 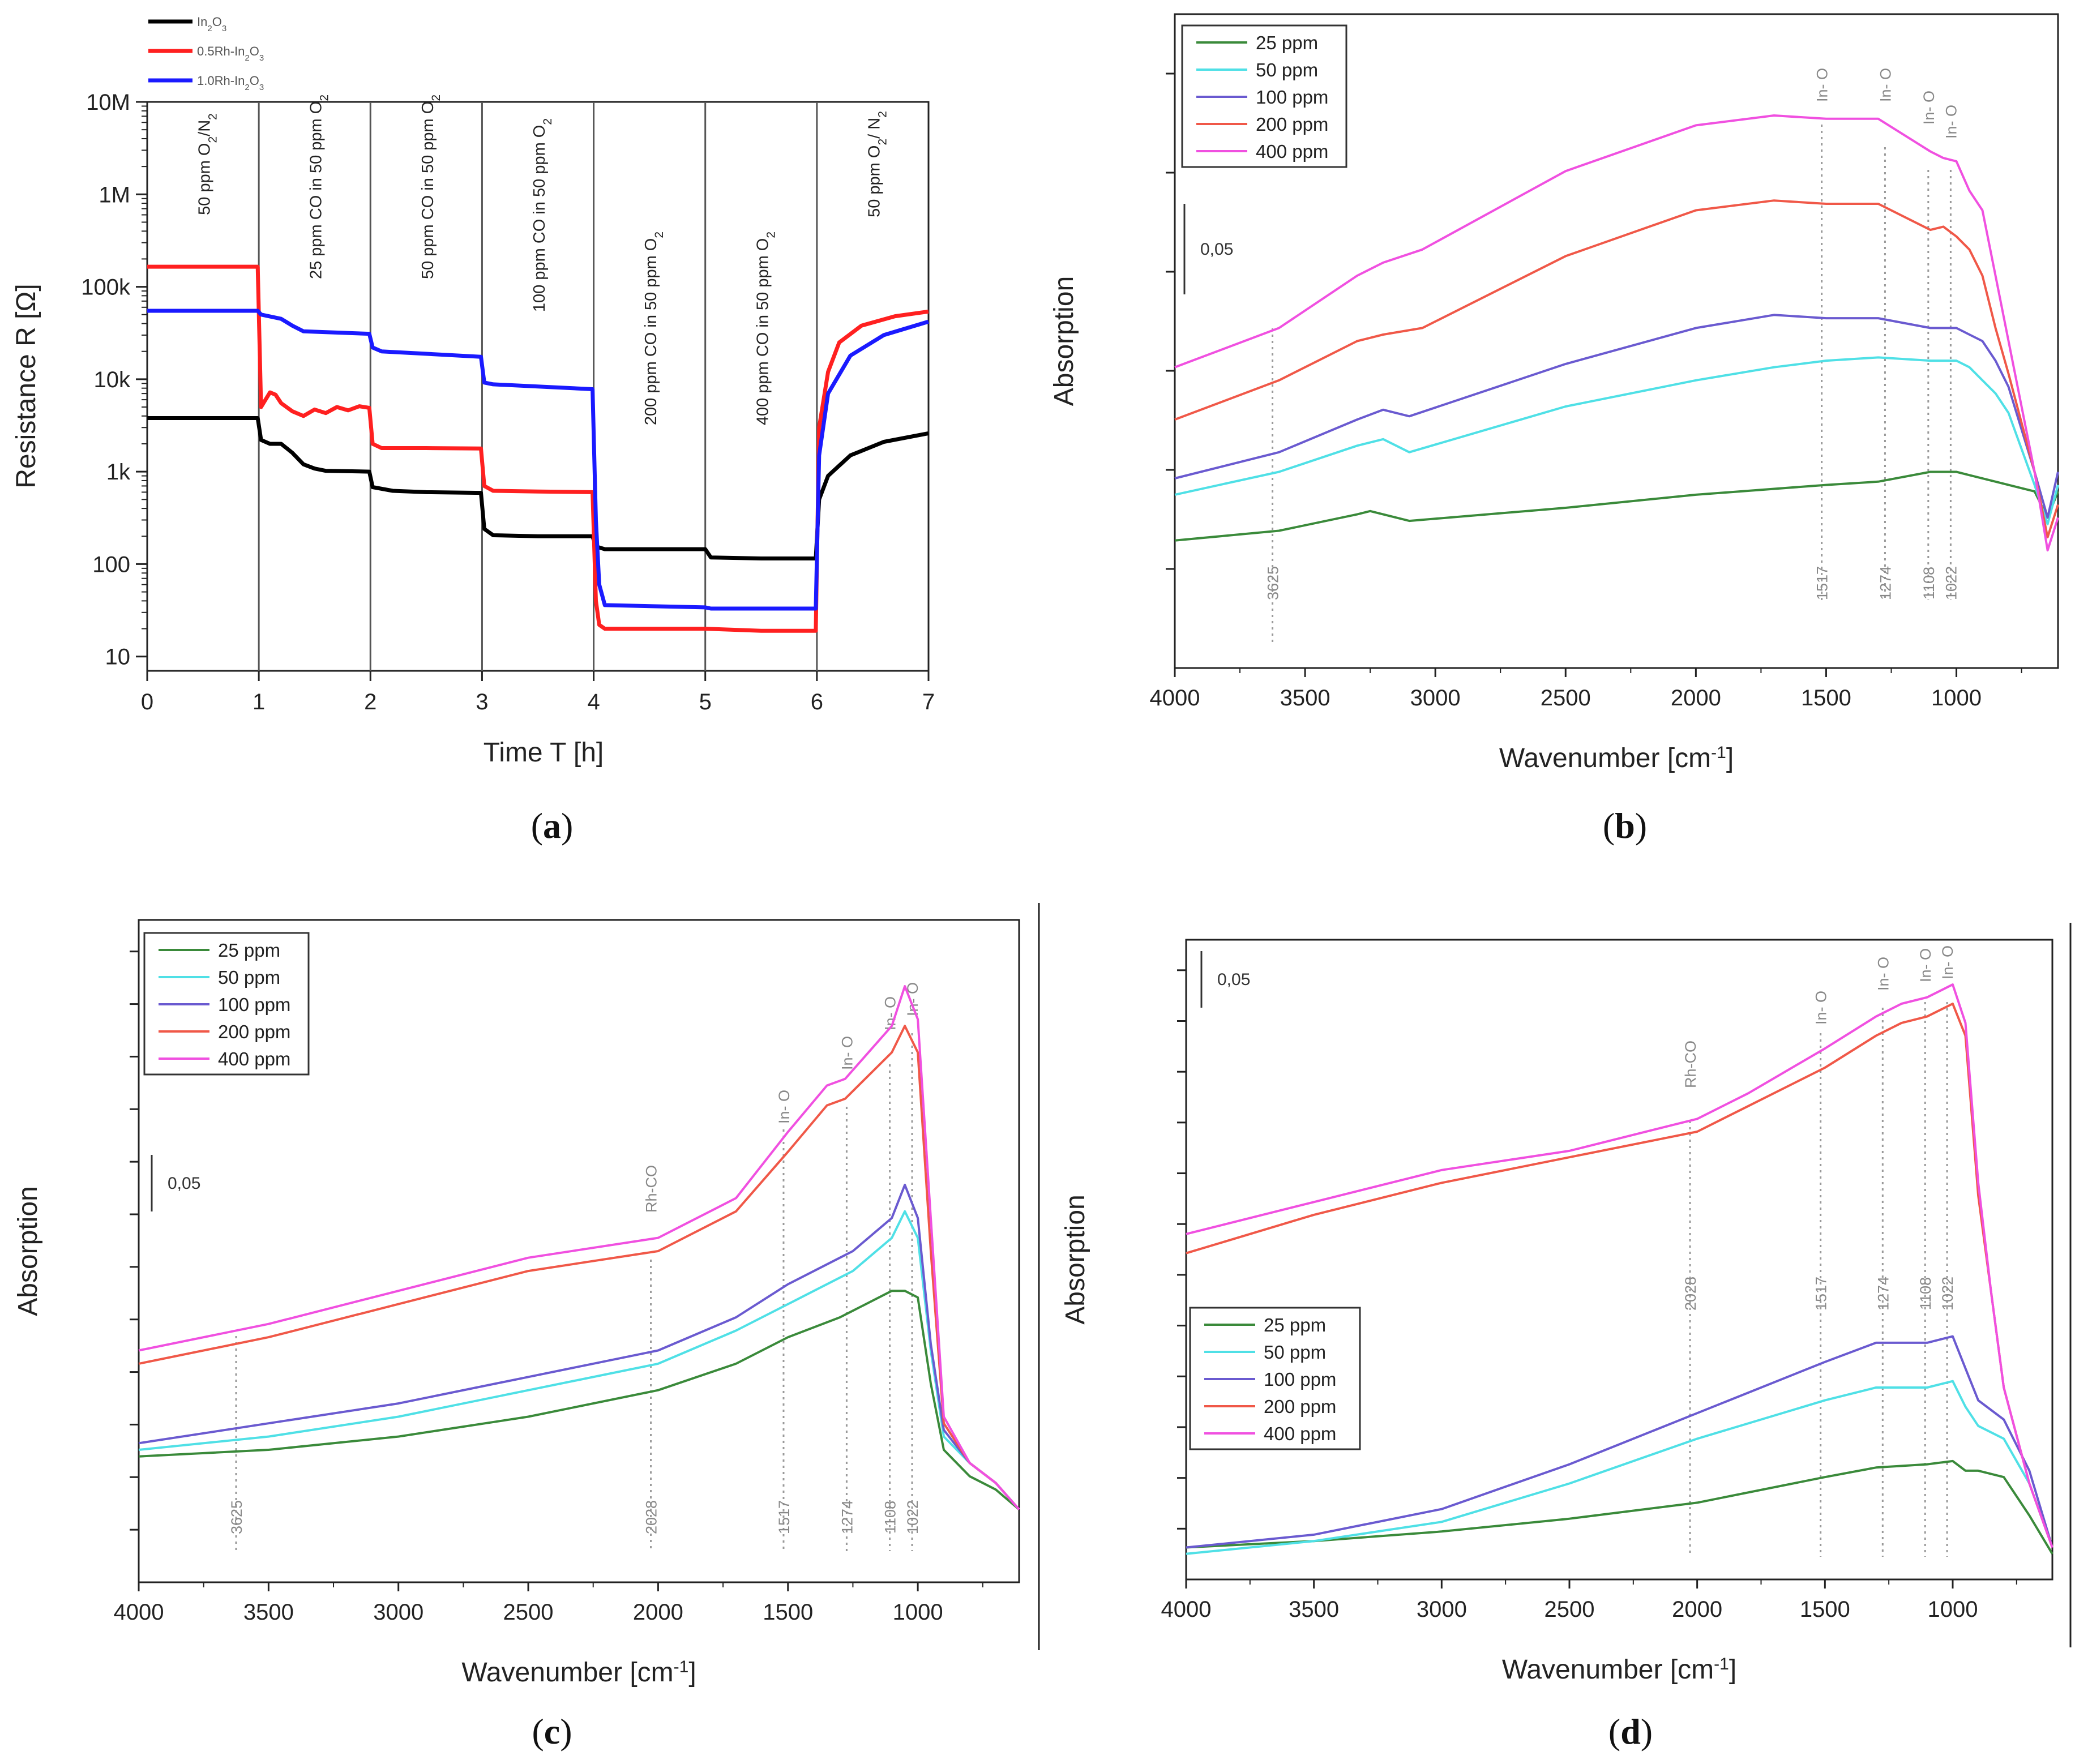 What do you see at coordinates (106, 288) in the screenshot?
I see `y-tick-label: 100k` at bounding box center [106, 288].